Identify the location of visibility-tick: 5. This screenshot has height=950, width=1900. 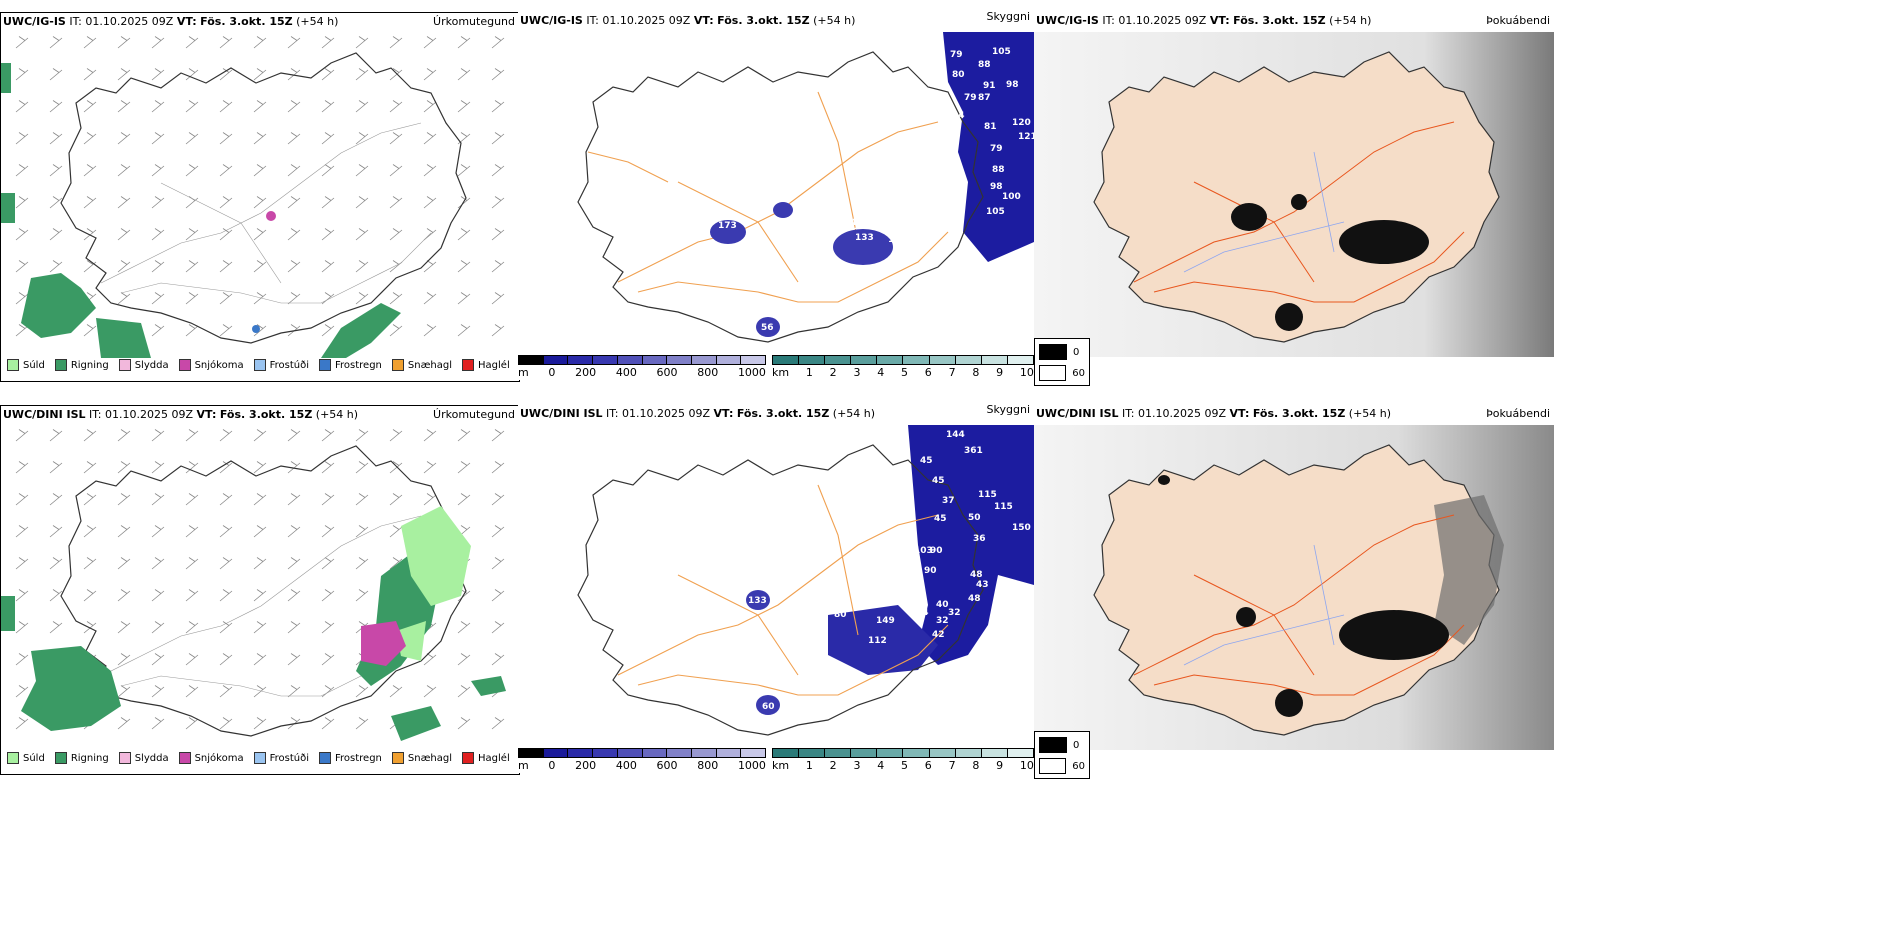
(904, 372).